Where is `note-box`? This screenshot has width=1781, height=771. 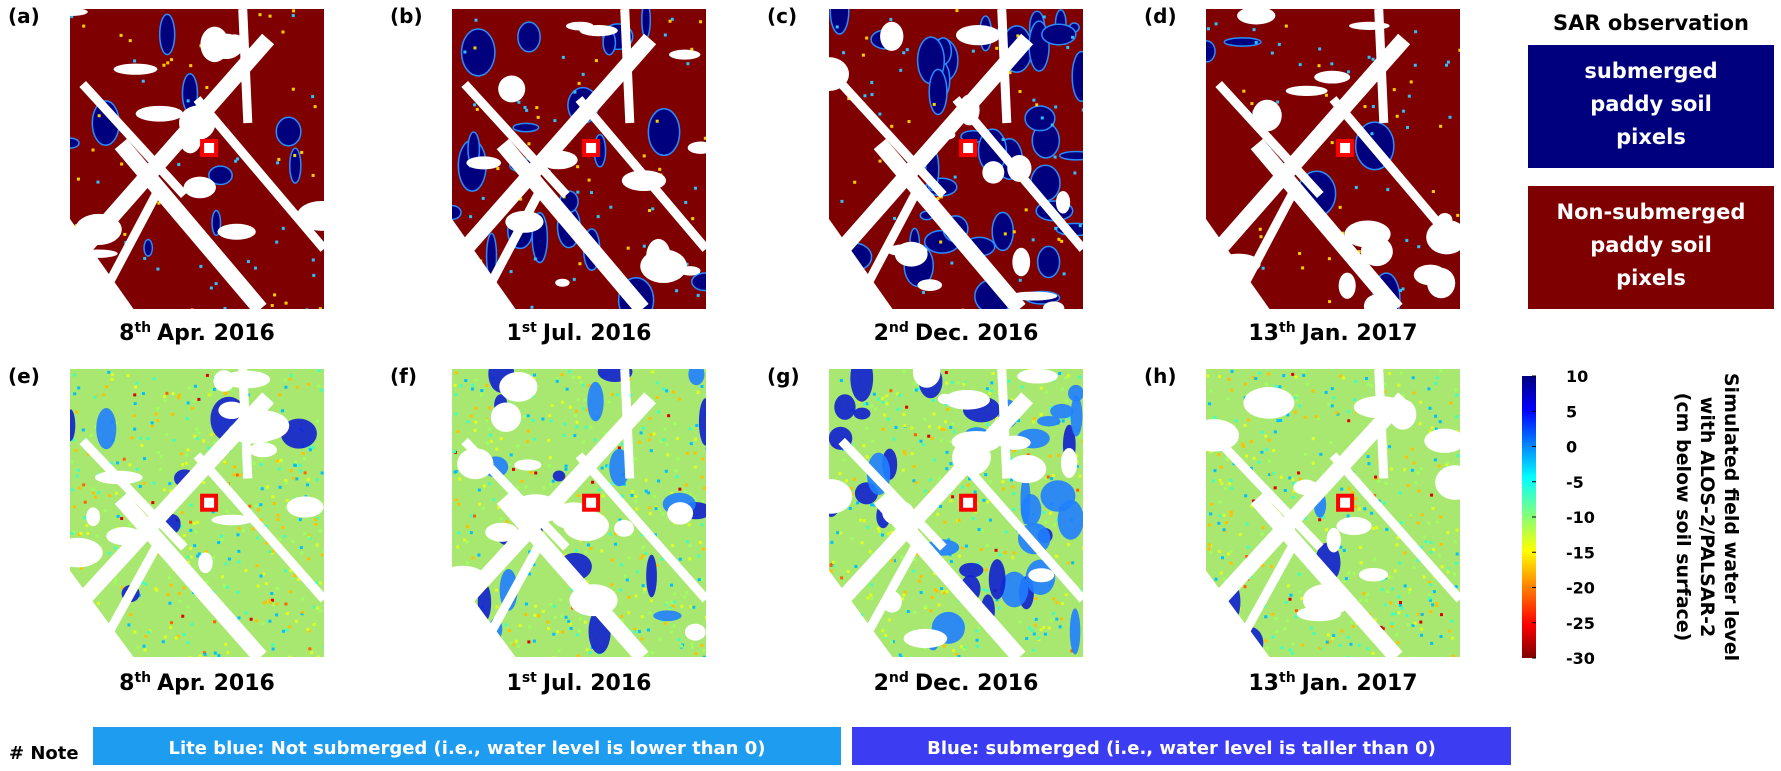
note-box is located at coordinates (467, 746).